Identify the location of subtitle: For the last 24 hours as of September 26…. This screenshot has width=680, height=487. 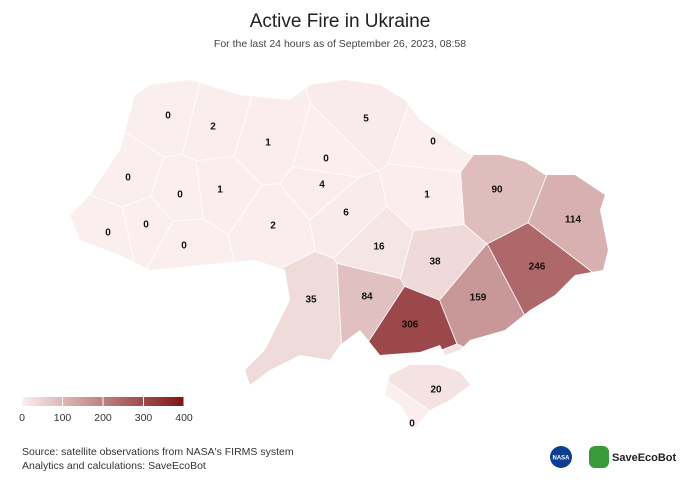
(340, 44).